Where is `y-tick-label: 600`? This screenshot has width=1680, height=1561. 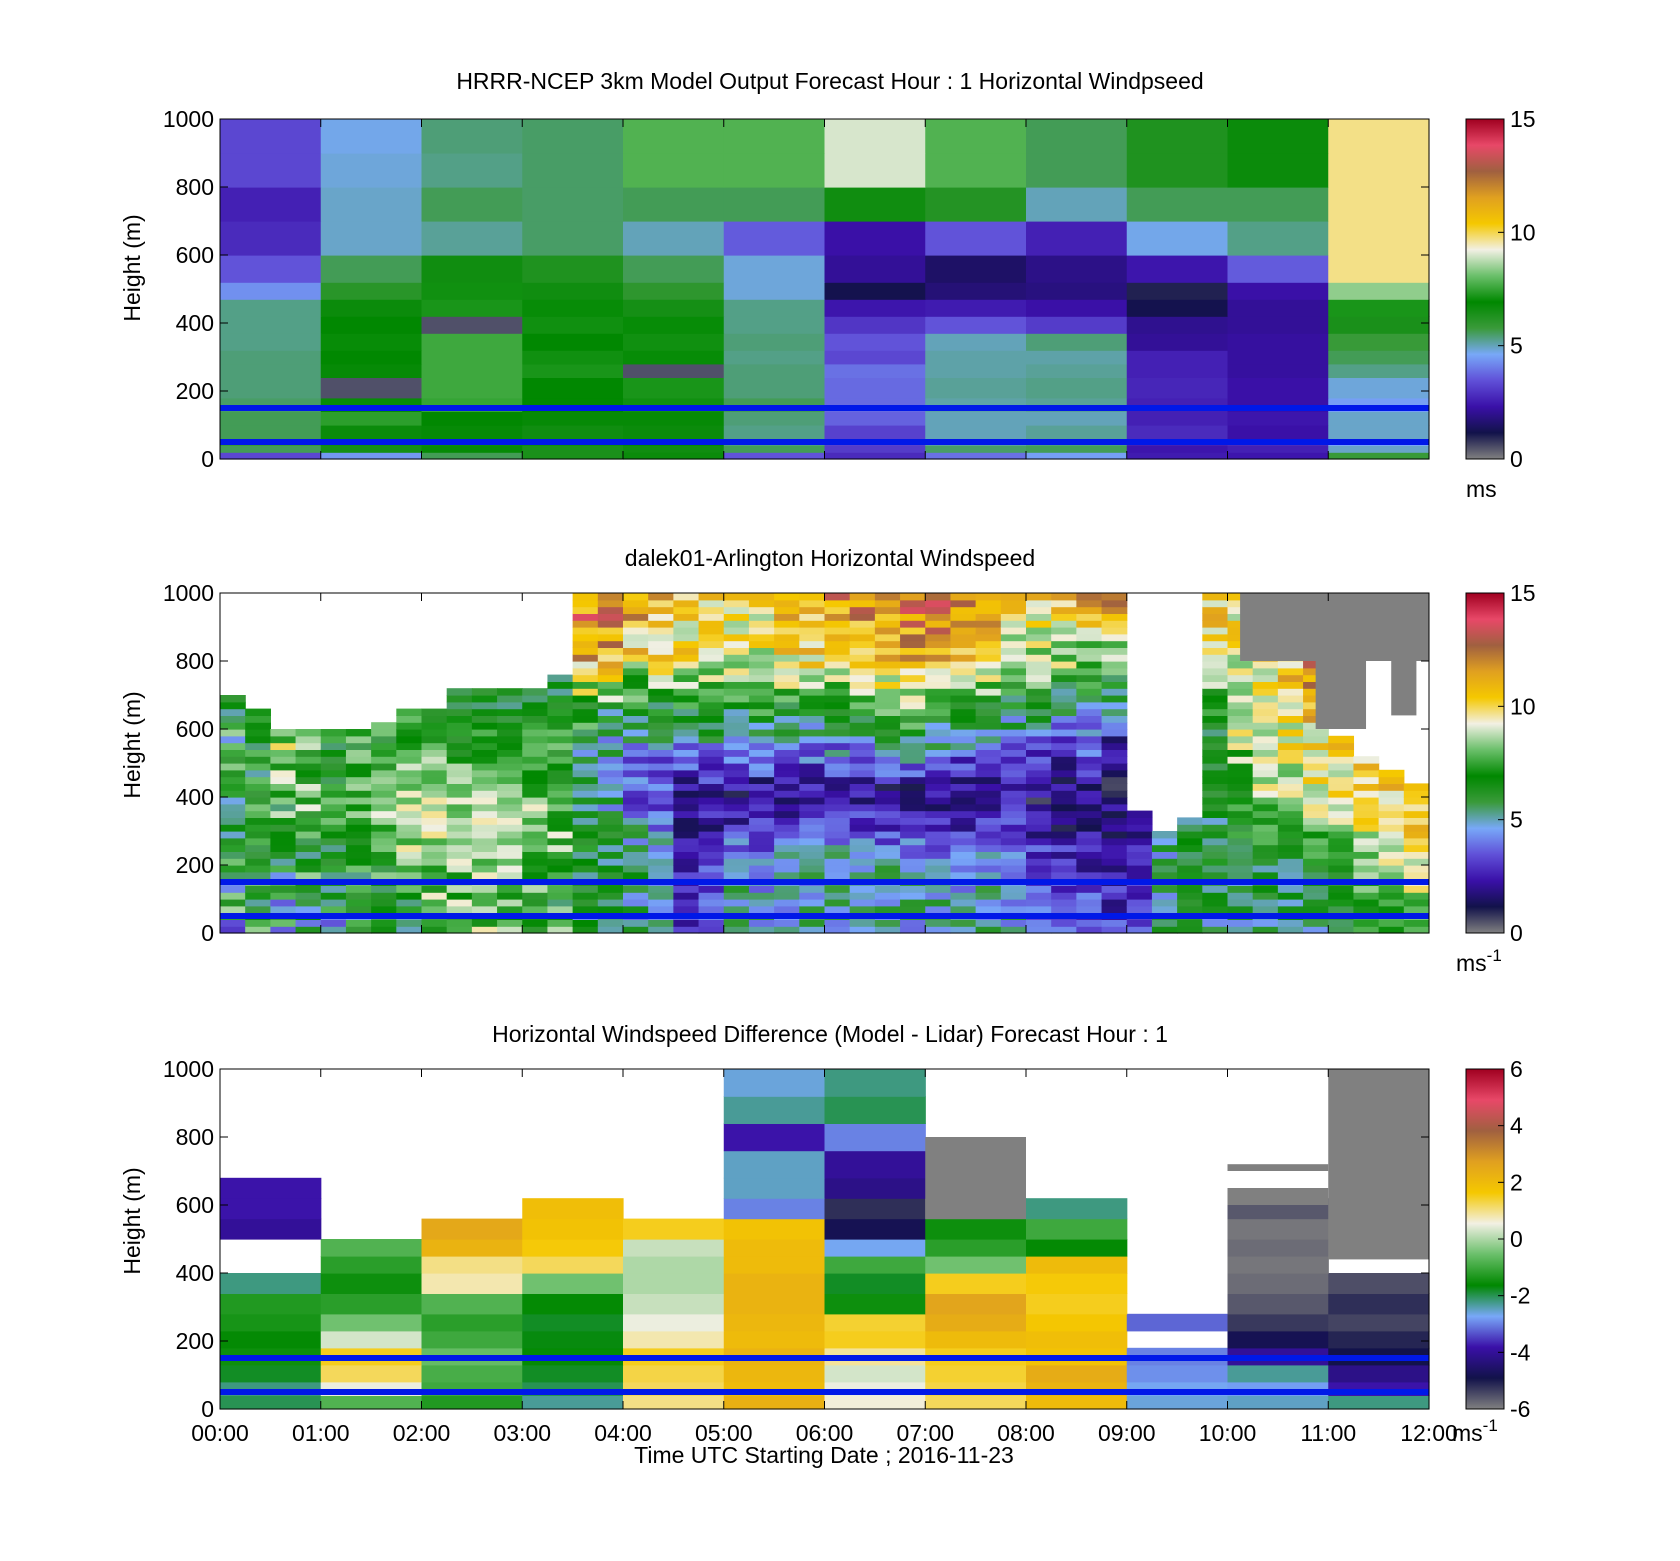 y-tick-label: 600 is located at coordinates (195, 255).